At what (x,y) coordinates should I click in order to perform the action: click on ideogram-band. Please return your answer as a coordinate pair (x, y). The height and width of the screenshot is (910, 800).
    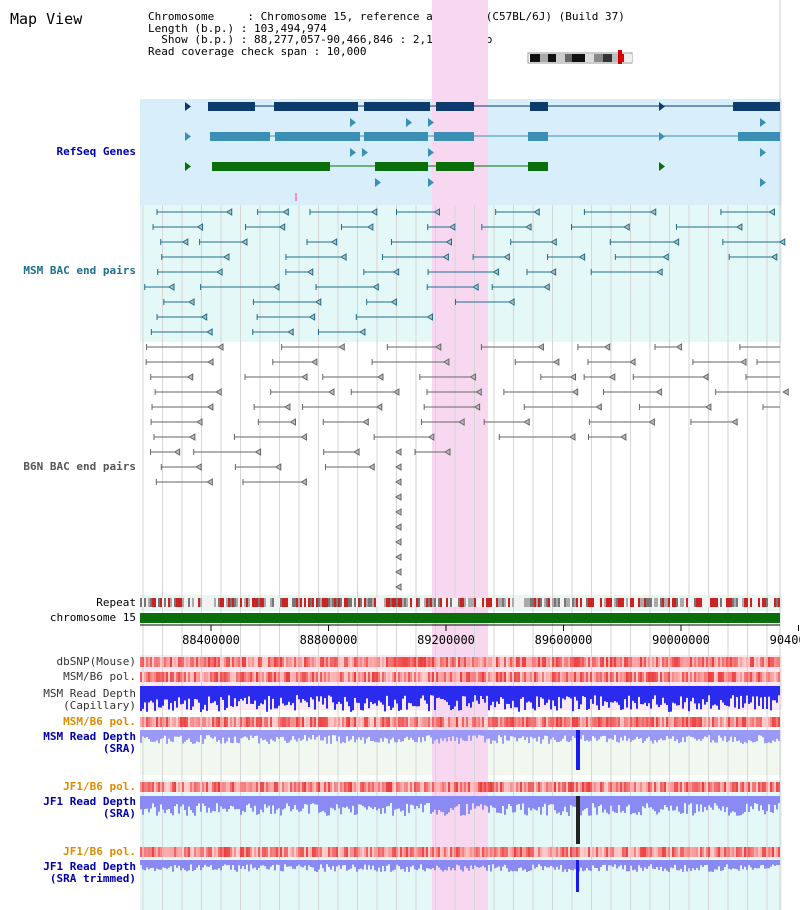
    Looking at the image, I should click on (568, 58).